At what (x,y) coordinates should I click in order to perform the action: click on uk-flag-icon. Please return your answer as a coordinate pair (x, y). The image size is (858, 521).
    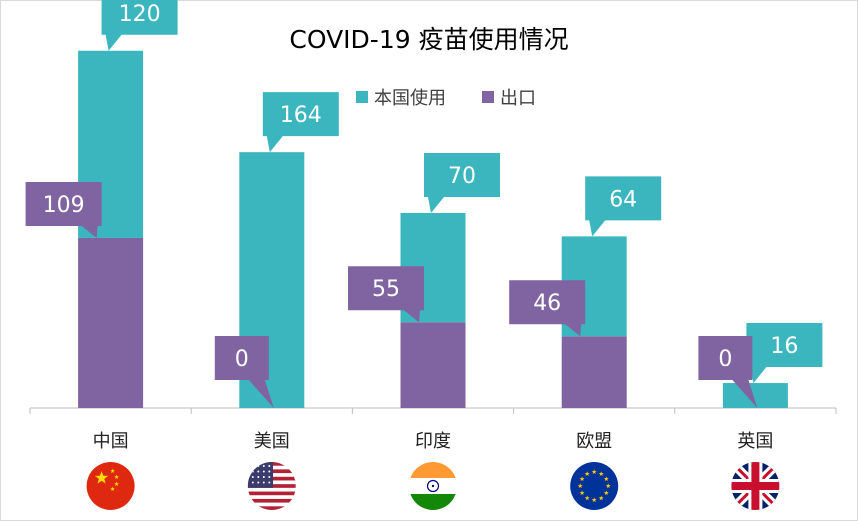
    Looking at the image, I should click on (755, 486).